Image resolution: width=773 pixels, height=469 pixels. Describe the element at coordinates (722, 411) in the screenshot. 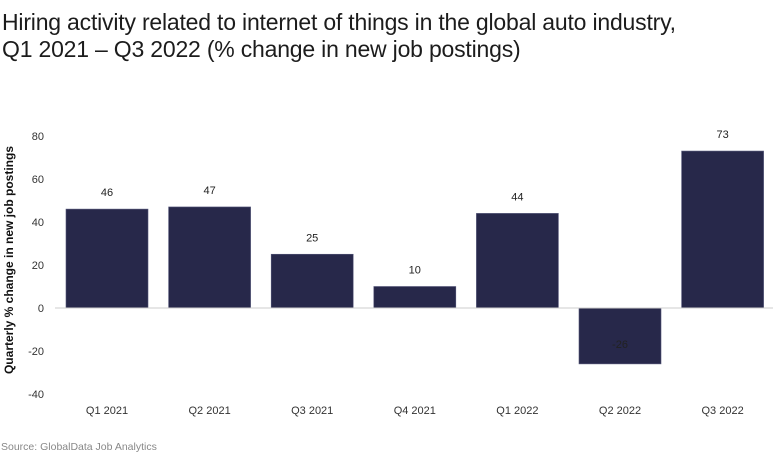

I see `x-tick-label: Q3 2022` at that location.